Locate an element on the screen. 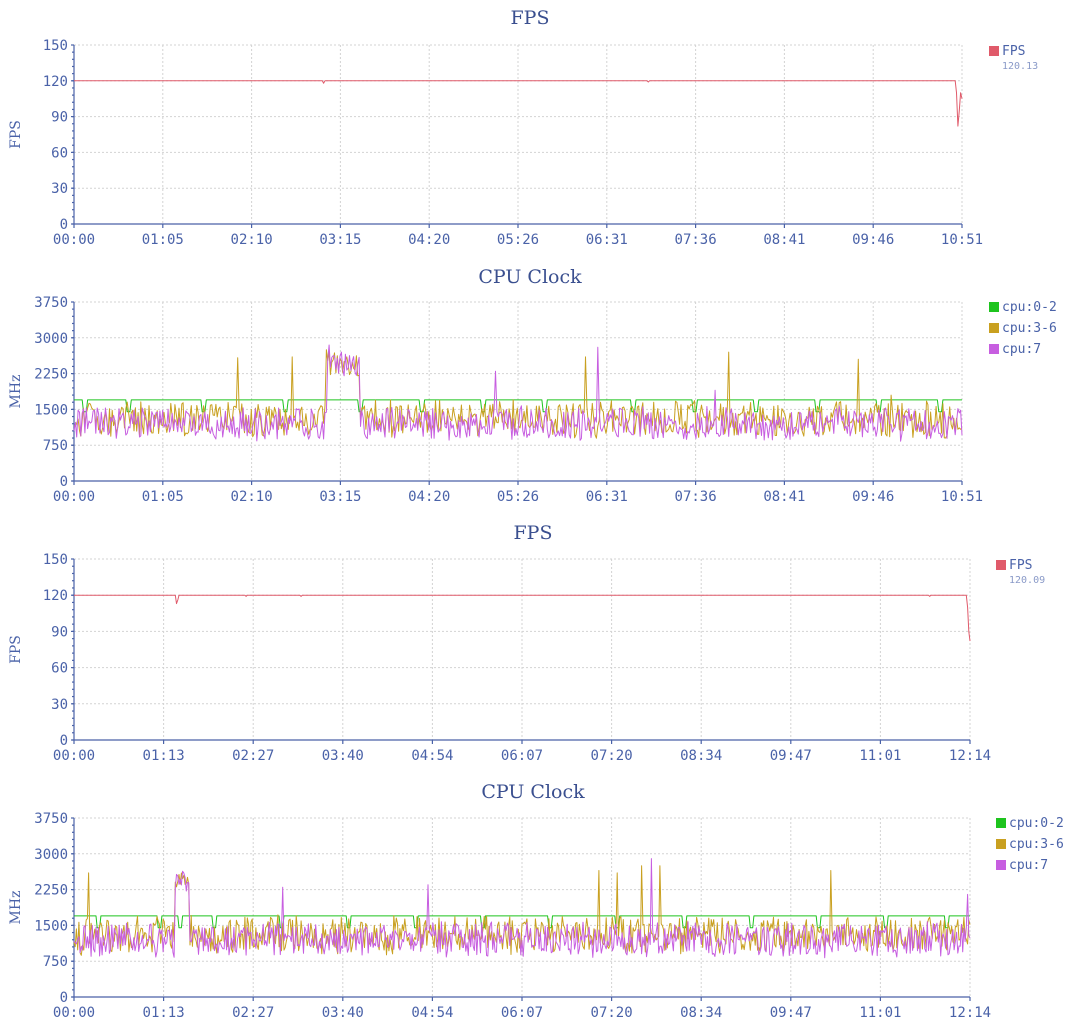 The image size is (1080, 1031). legend-value: 120.09 is located at coordinates (1027, 580).